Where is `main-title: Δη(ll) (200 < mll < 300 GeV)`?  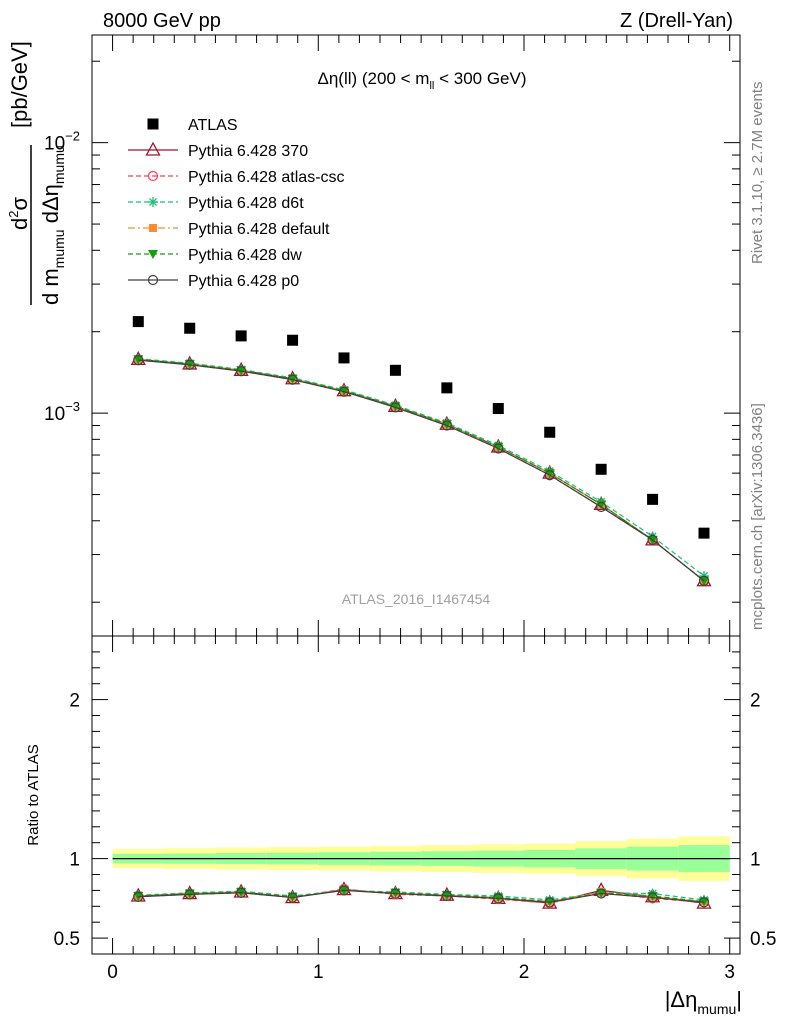
main-title: Δη(ll) (200 < mll < 300 GeV) is located at coordinates (421, 80).